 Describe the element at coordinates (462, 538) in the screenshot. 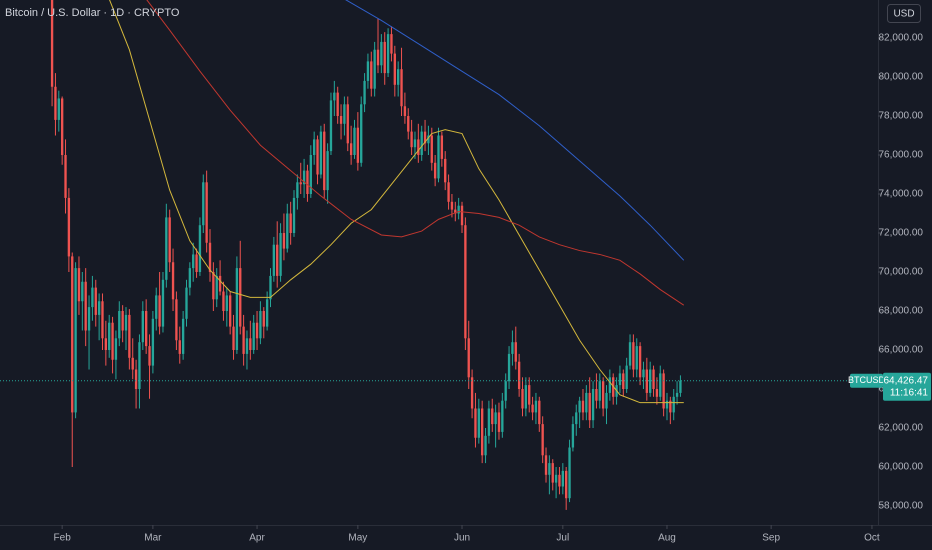

I see `x-tick-label: Jun` at that location.